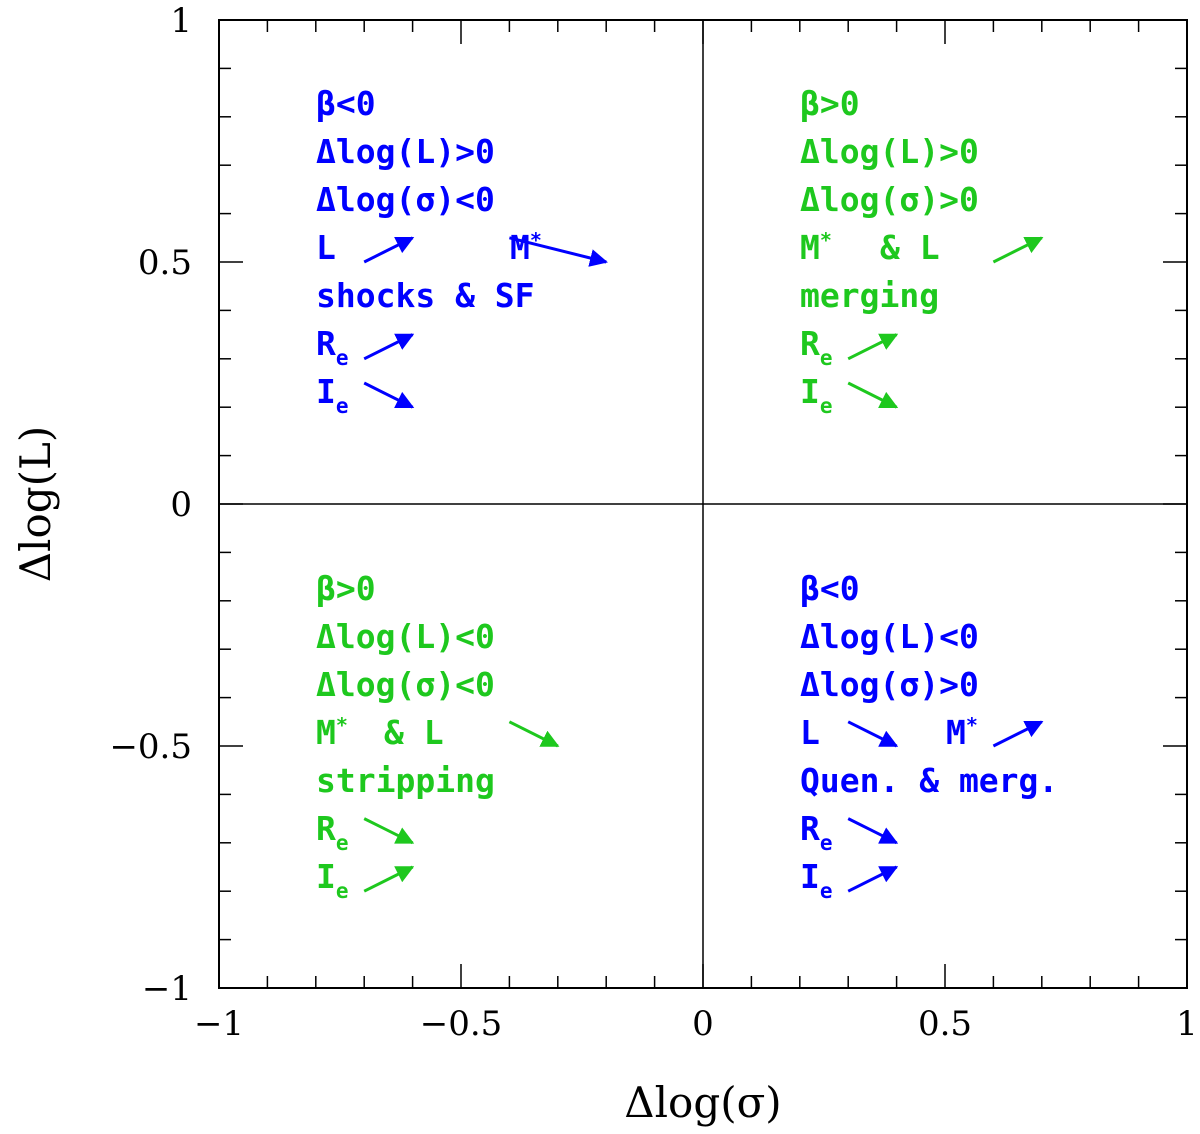 Image resolution: width=1200 pixels, height=1134 pixels. Describe the element at coordinates (929, 780) in the screenshot. I see `process-label: Quen. & merg.` at that location.